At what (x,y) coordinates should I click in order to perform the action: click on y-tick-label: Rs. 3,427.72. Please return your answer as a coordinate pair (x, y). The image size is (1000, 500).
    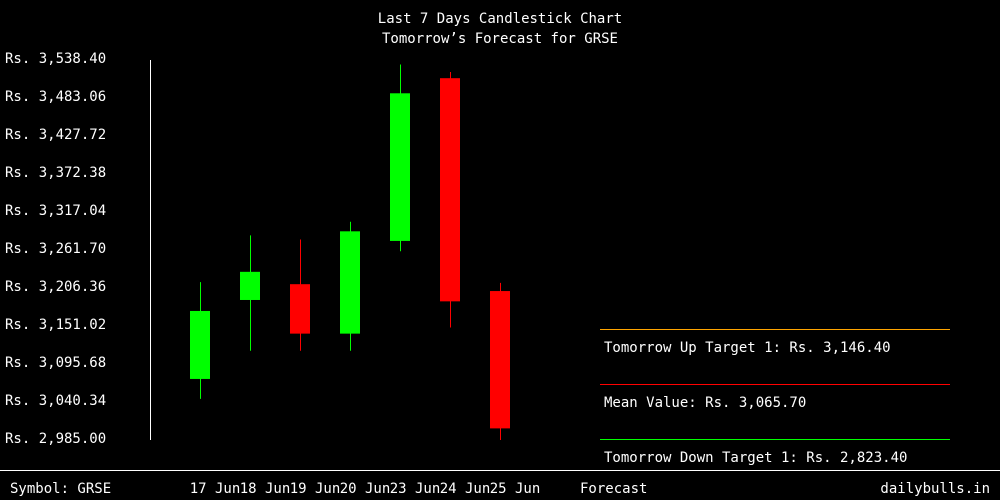
    Looking at the image, I should click on (55, 135).